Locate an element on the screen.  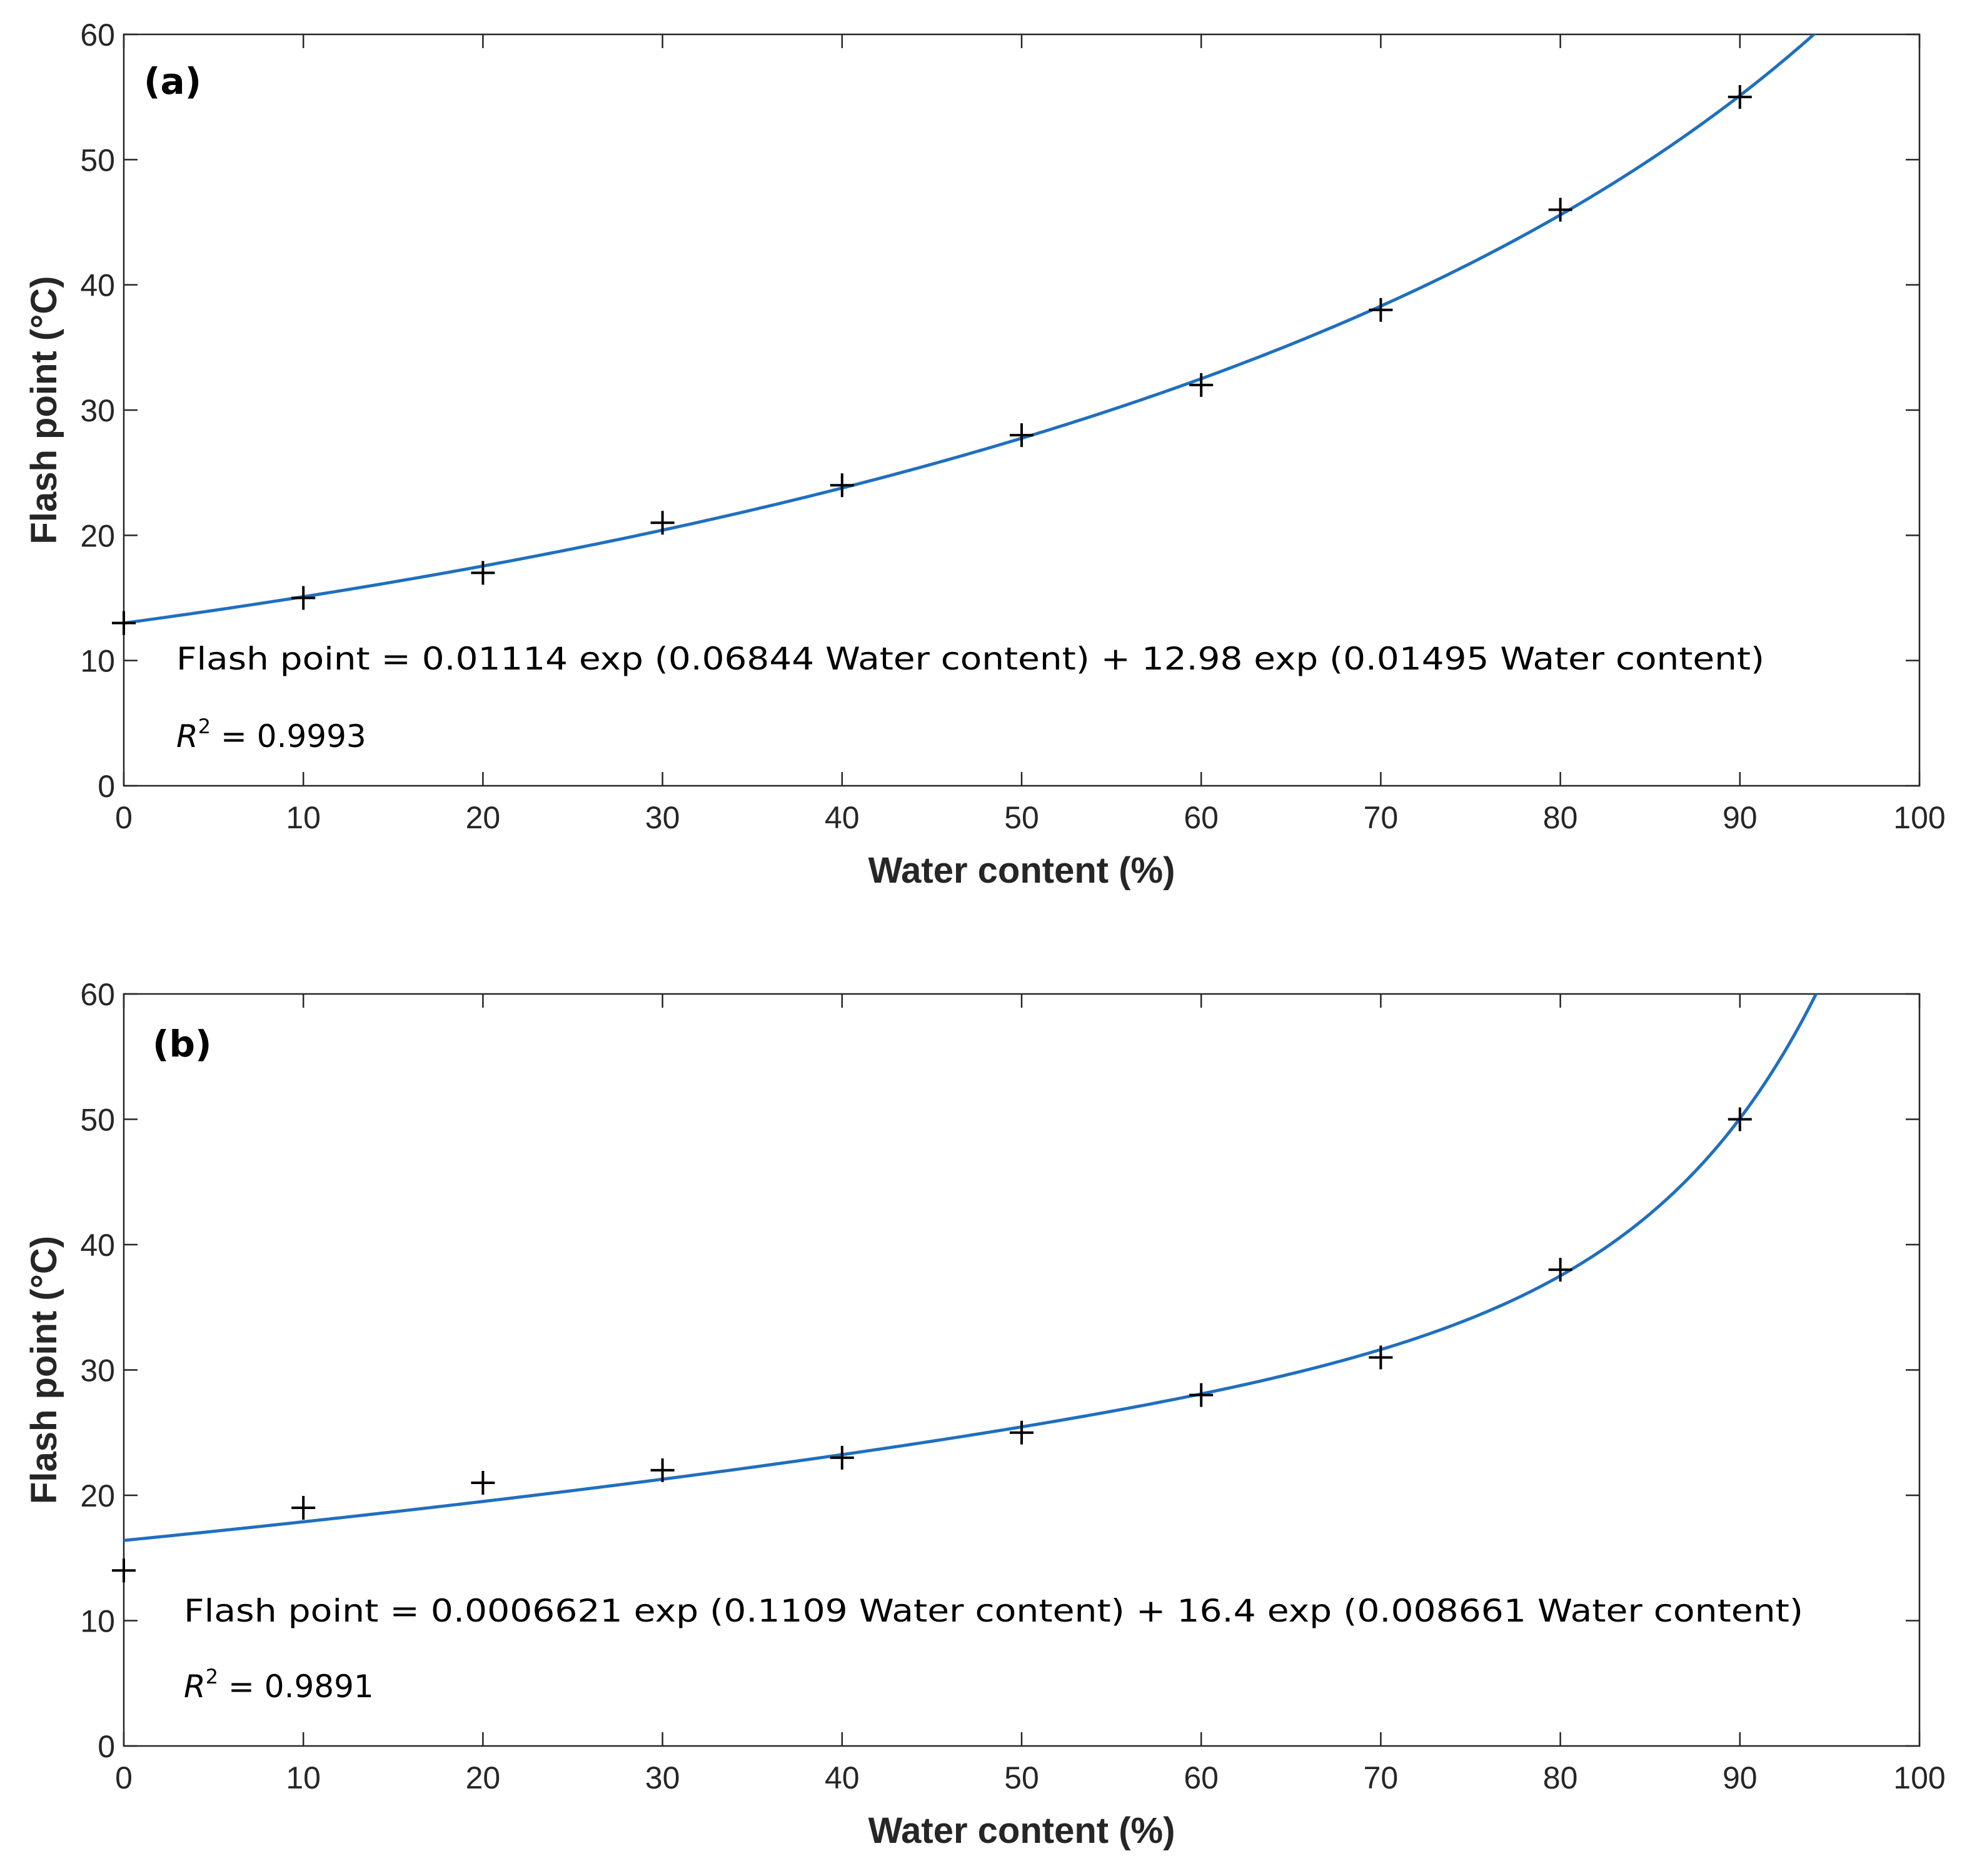
r-squared: R2 = 0.9993 is located at coordinates (271, 735).